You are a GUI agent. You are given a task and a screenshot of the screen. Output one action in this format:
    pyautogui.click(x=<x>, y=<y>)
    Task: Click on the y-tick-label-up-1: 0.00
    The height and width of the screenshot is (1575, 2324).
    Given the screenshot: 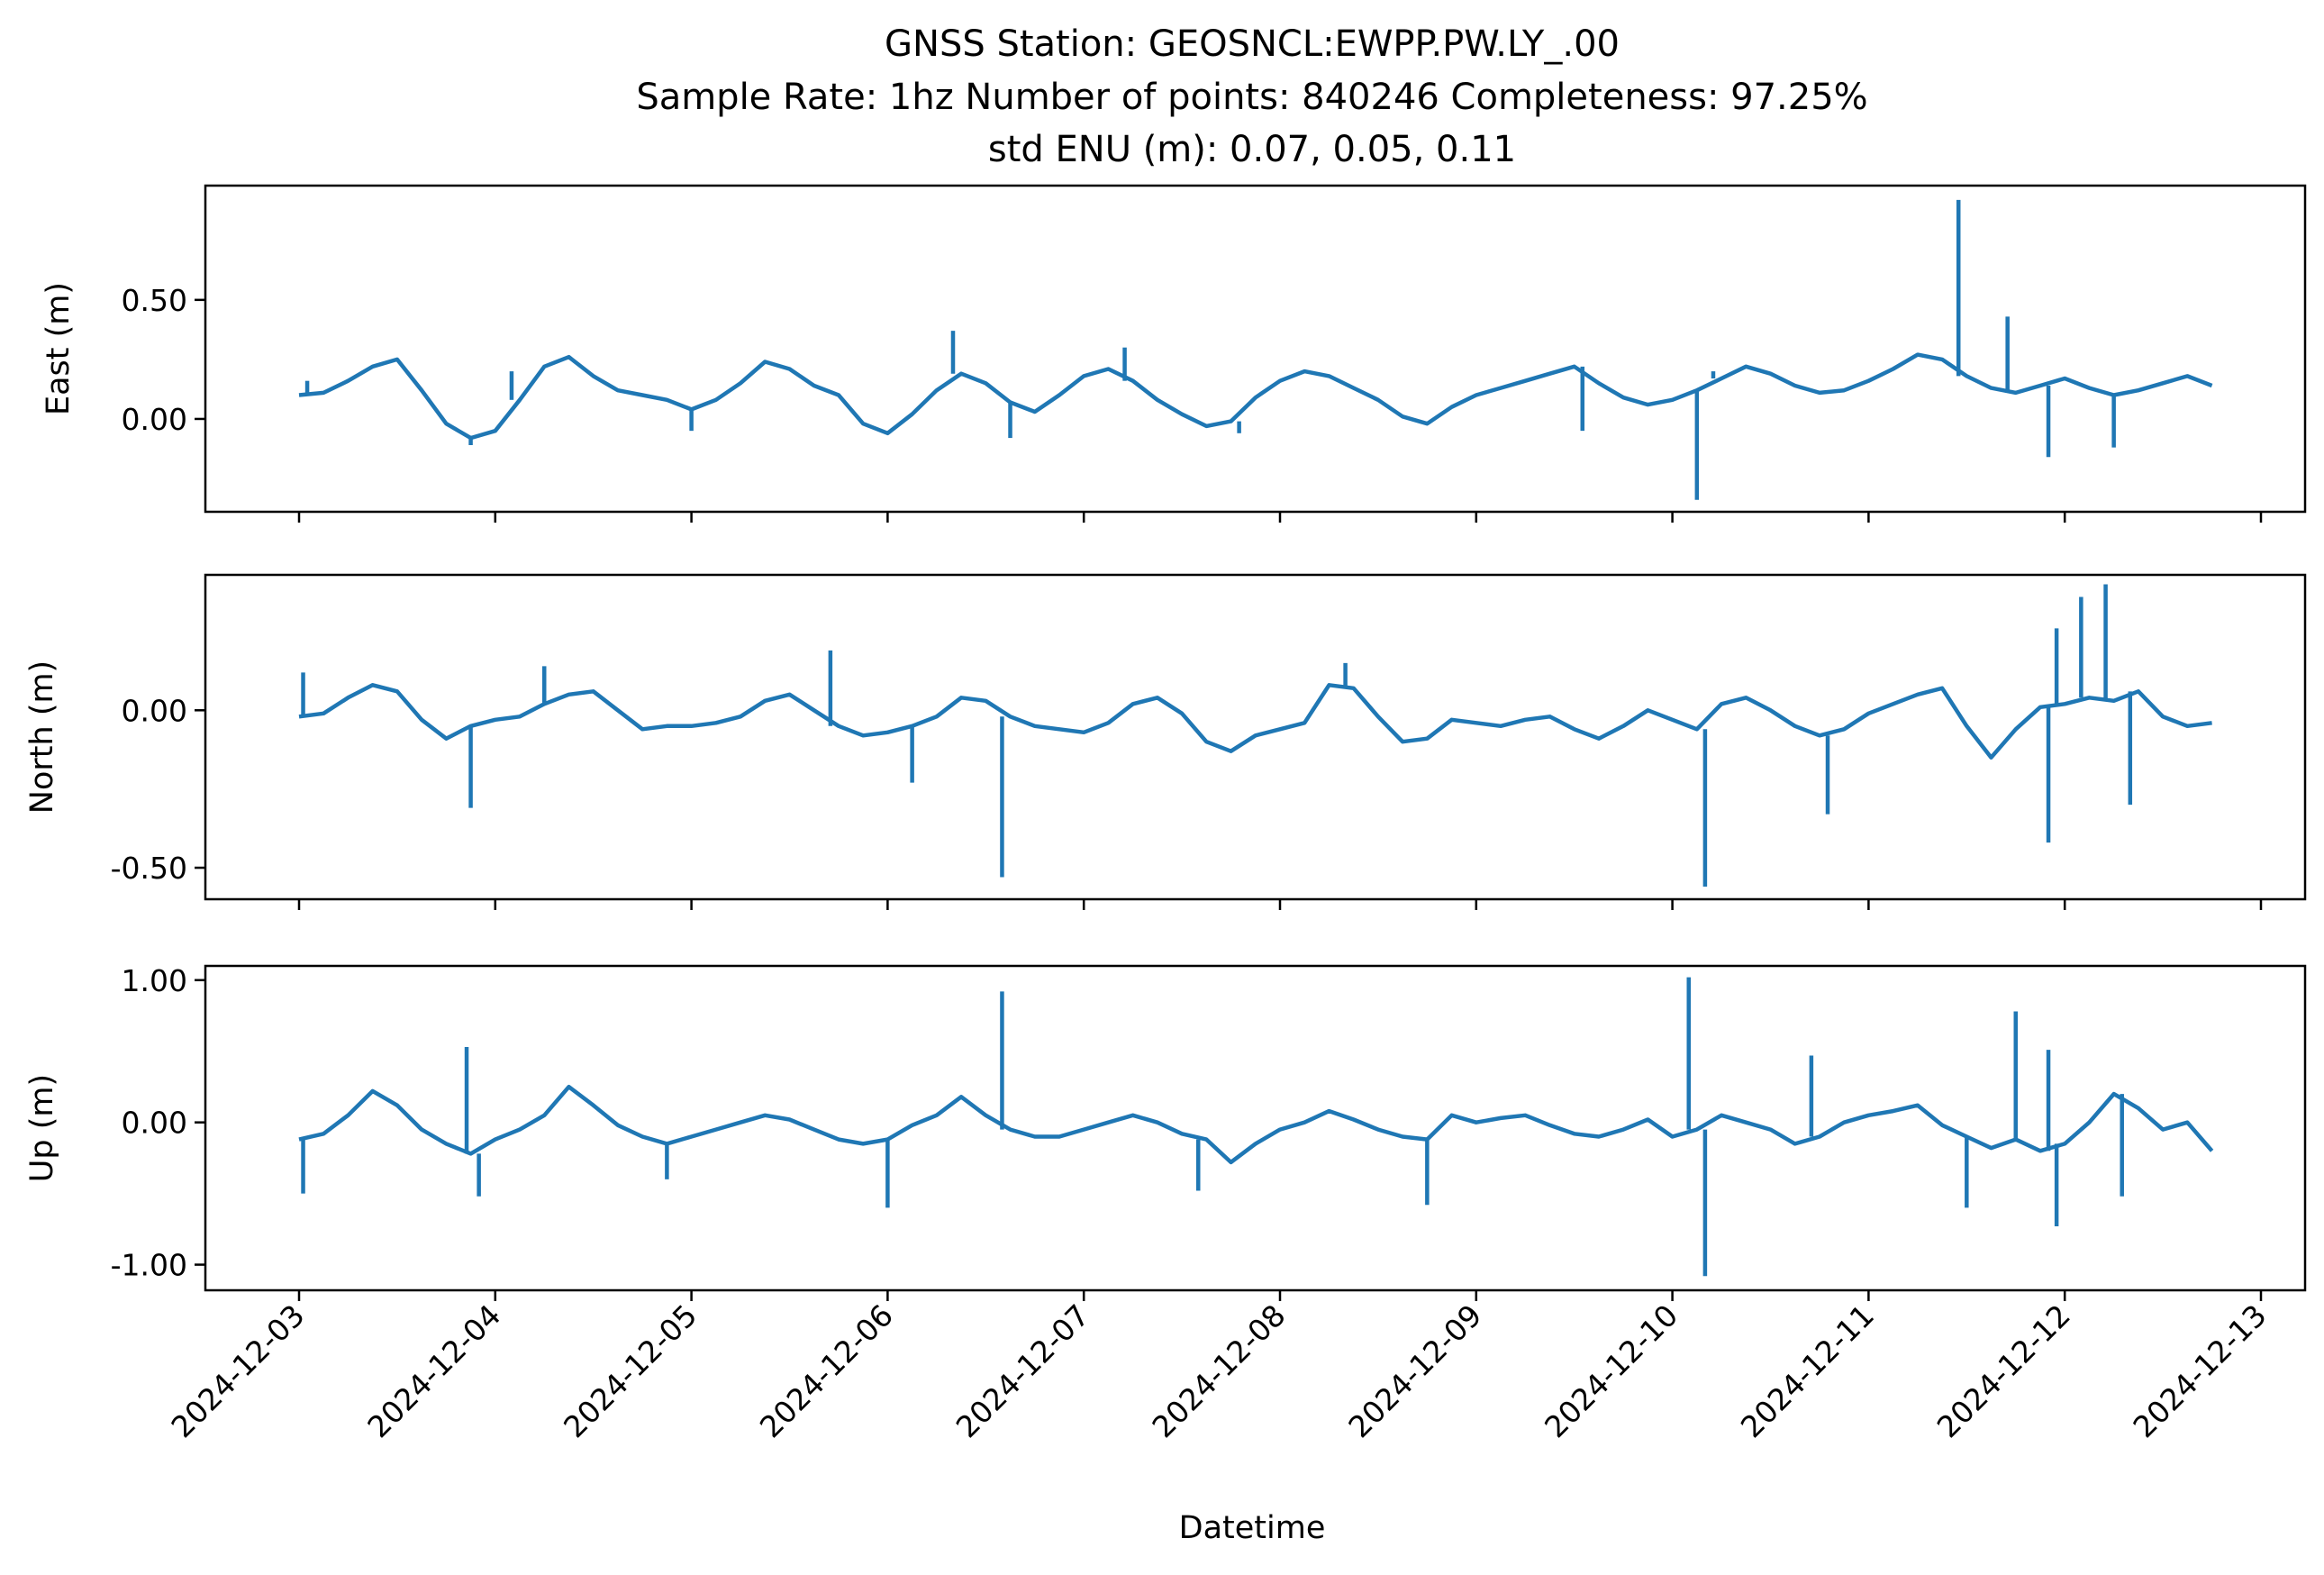 What is the action you would take?
    pyautogui.click(x=155, y=1123)
    